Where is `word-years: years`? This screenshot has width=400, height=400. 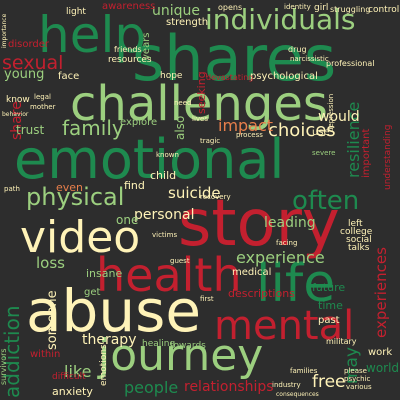
word-years: years is located at coordinates (146, 46).